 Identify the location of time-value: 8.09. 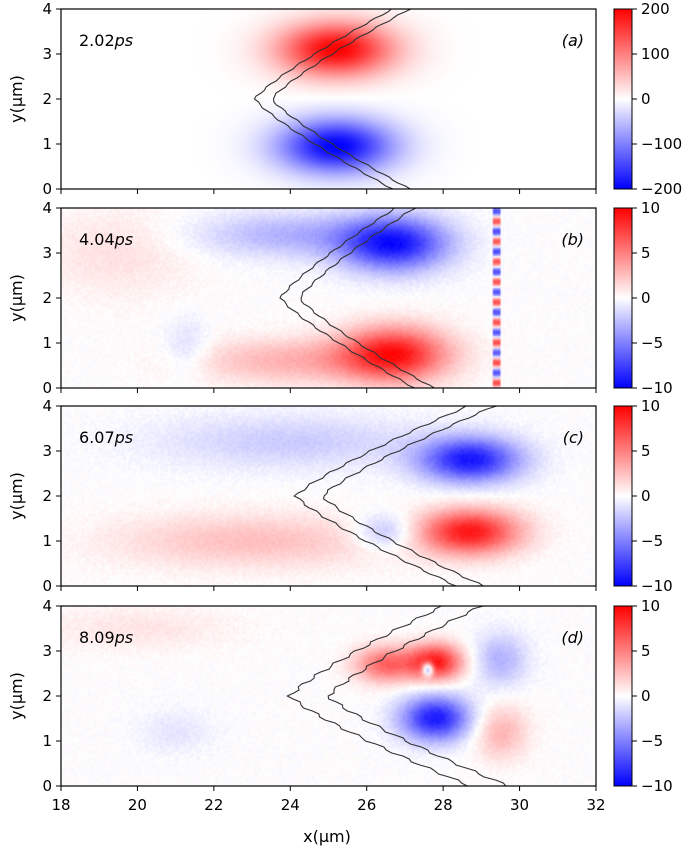
(97, 637).